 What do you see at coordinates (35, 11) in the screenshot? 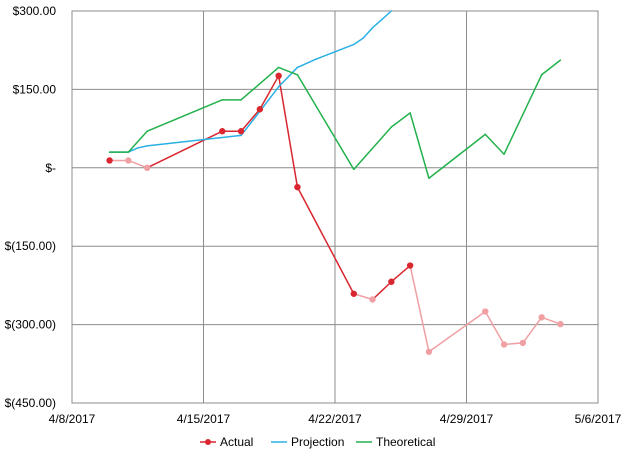
I see `y-tick-label: $300.00` at bounding box center [35, 11].